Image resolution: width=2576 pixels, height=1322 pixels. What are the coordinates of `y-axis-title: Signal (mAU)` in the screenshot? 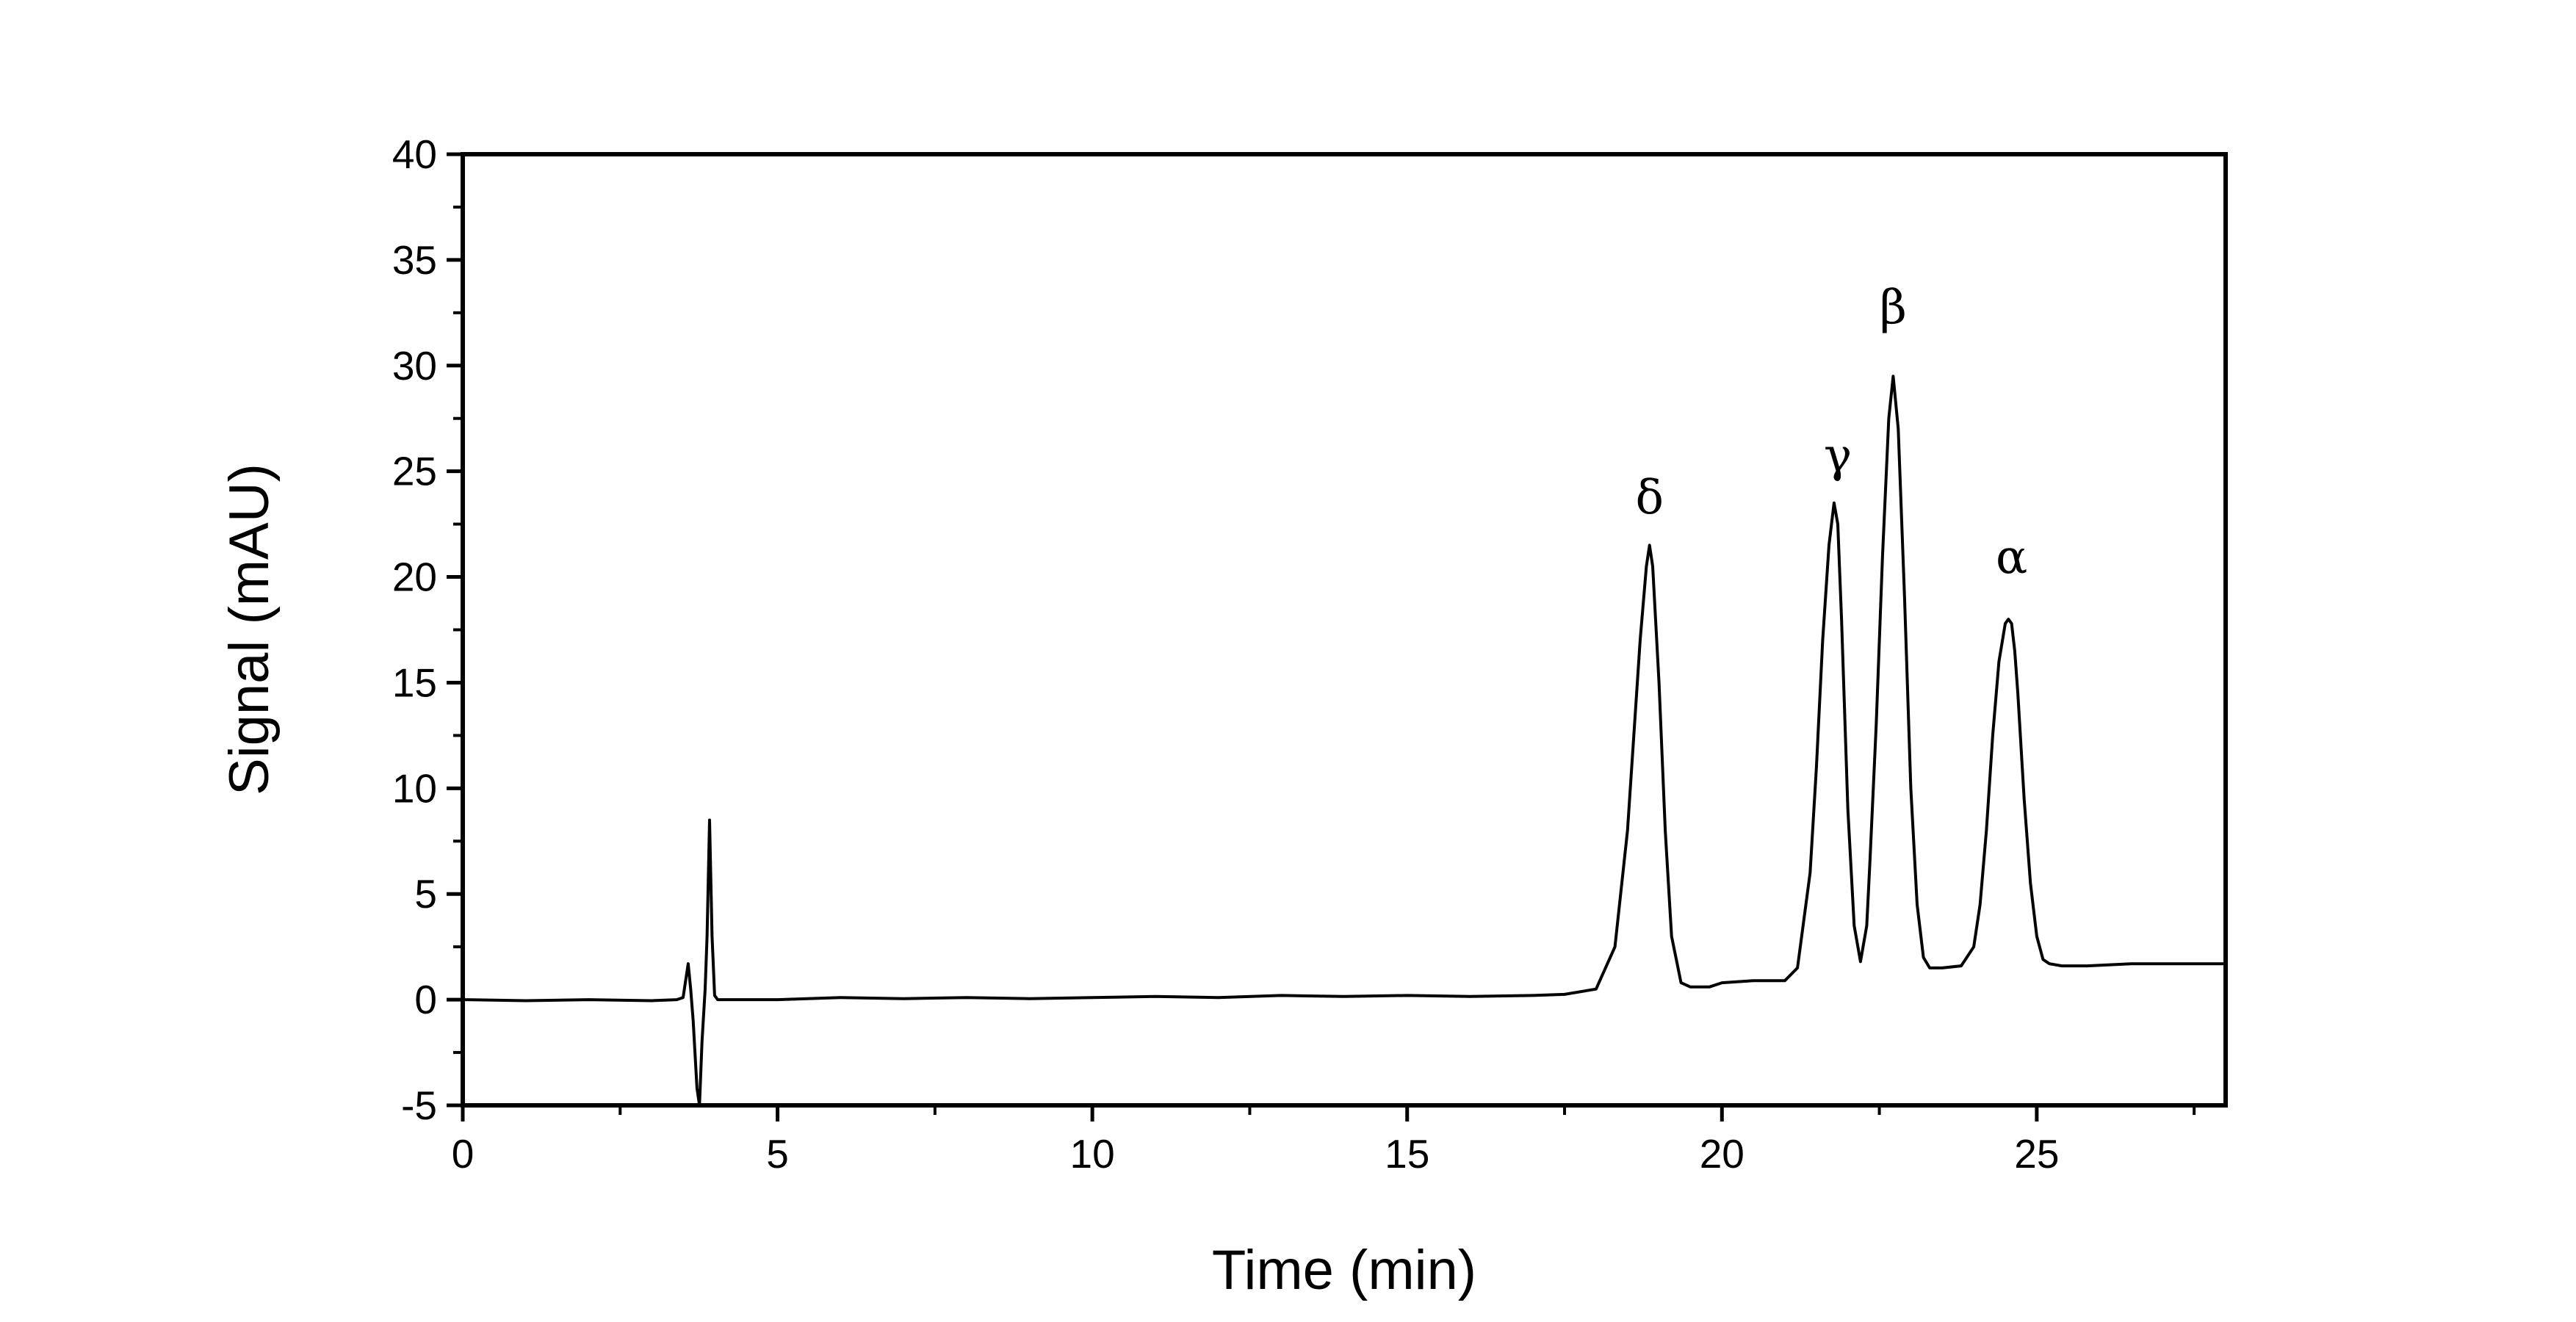 It's located at (250, 629).